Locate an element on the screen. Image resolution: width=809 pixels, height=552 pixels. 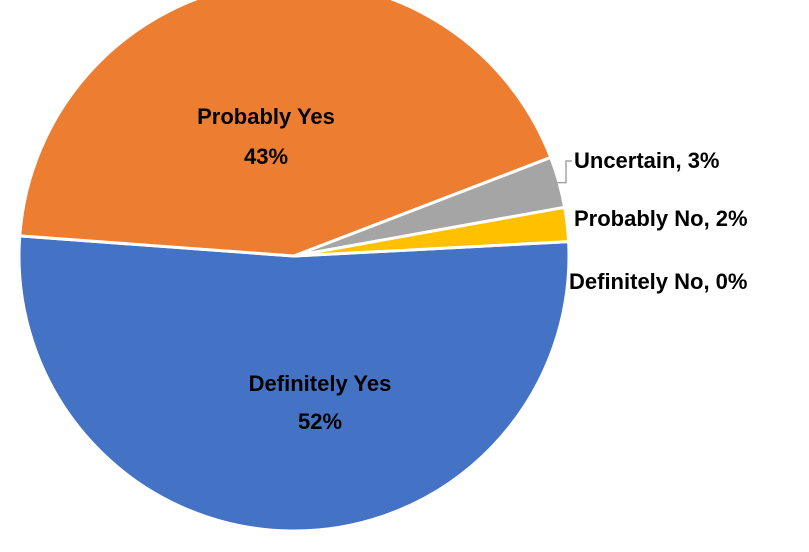
slice-label-probably-no: Probably No, 2% is located at coordinates (661, 218).